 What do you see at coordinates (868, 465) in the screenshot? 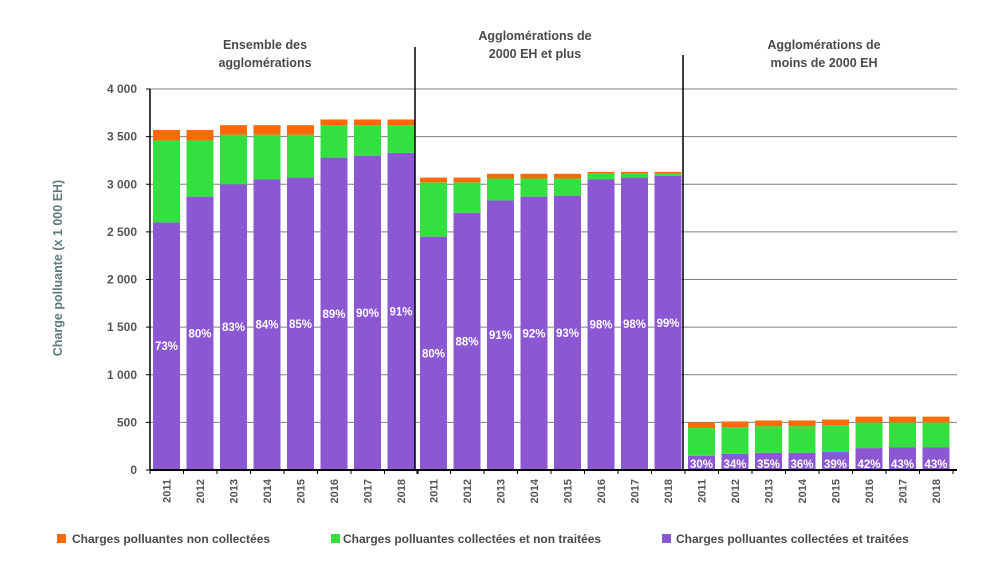
I see `percent-label-panel3-2016: 42%` at bounding box center [868, 465].